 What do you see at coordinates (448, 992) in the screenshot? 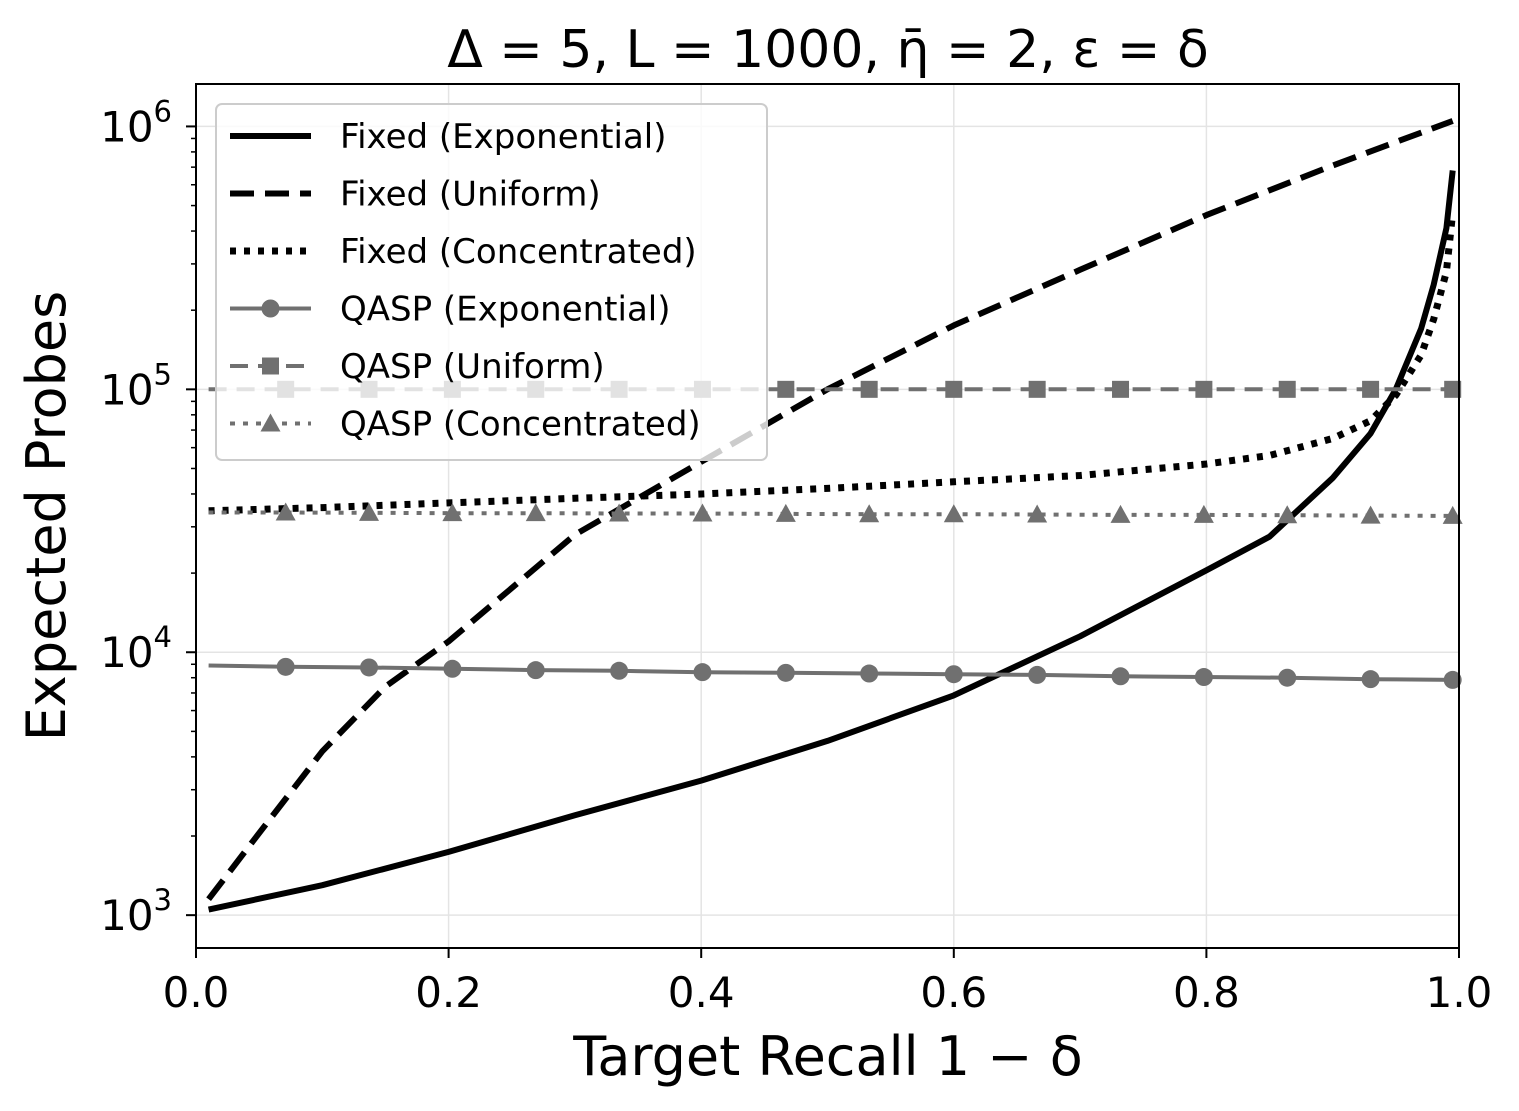
I see `x-tick-label: 0.2` at bounding box center [448, 992].